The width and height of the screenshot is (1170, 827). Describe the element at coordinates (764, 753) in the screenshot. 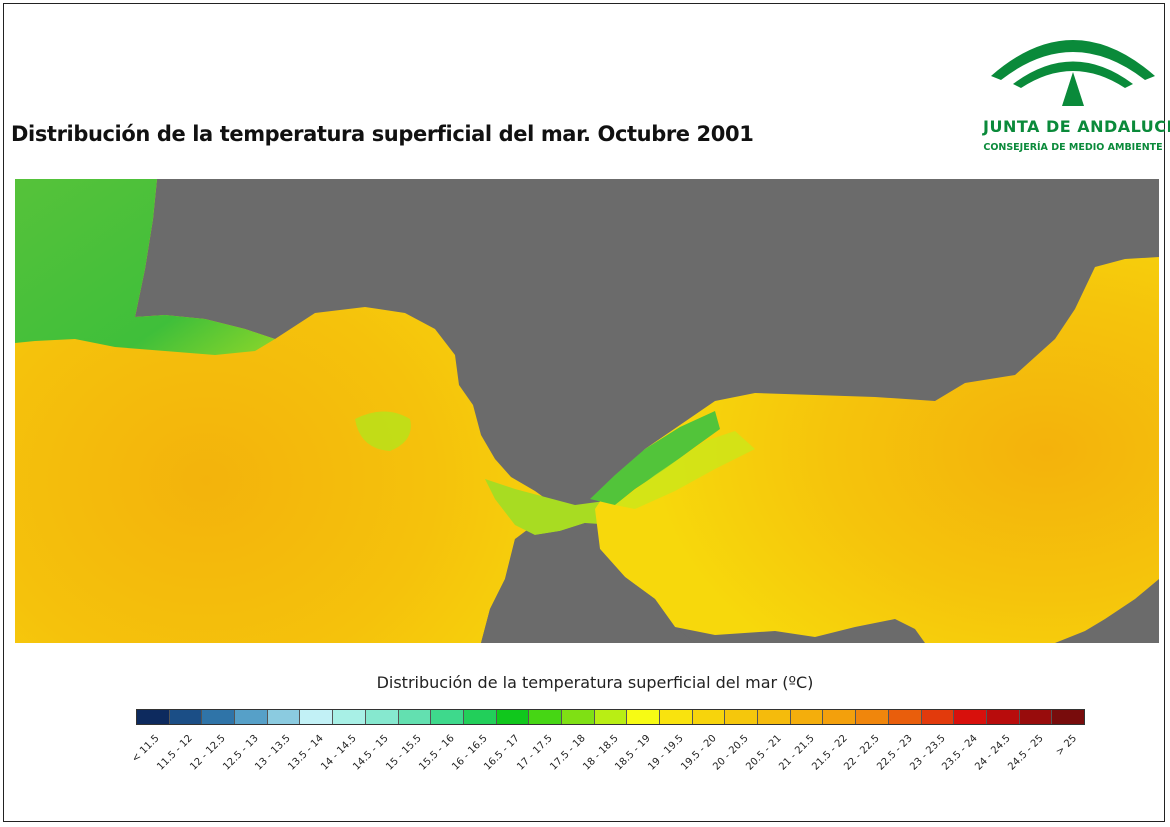

I see `legend-label: 20.5 - 21` at that location.